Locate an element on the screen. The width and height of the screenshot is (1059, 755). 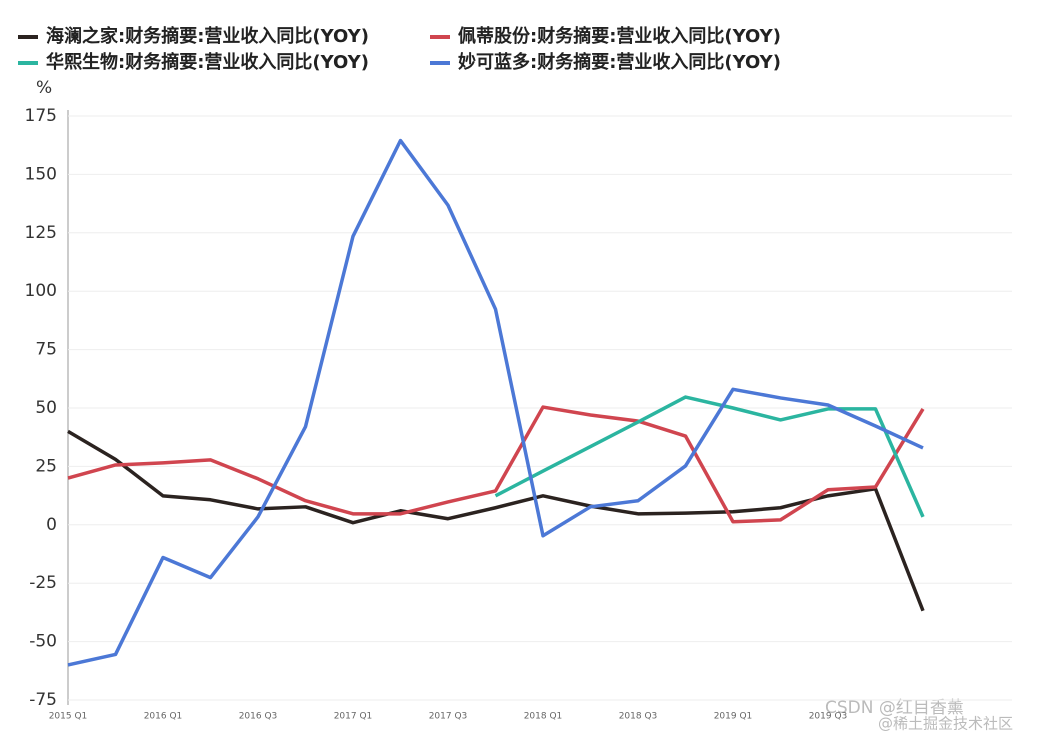
x-tick-label: 2016 Q3 is located at coordinates (258, 717).